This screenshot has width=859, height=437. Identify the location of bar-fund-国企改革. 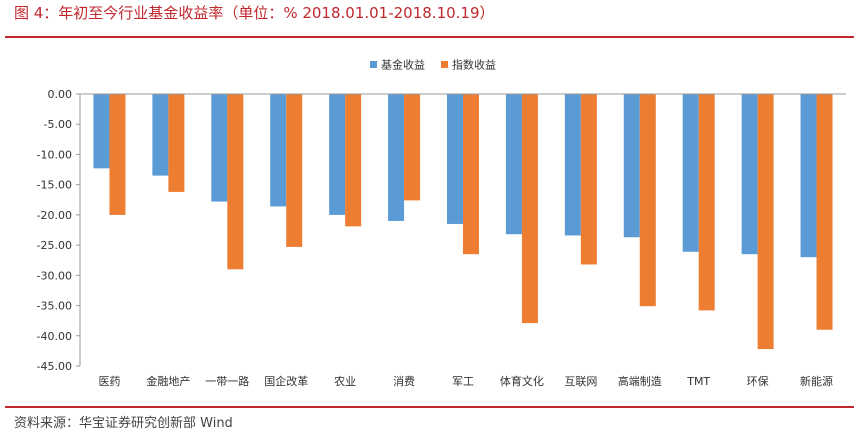
(278, 150).